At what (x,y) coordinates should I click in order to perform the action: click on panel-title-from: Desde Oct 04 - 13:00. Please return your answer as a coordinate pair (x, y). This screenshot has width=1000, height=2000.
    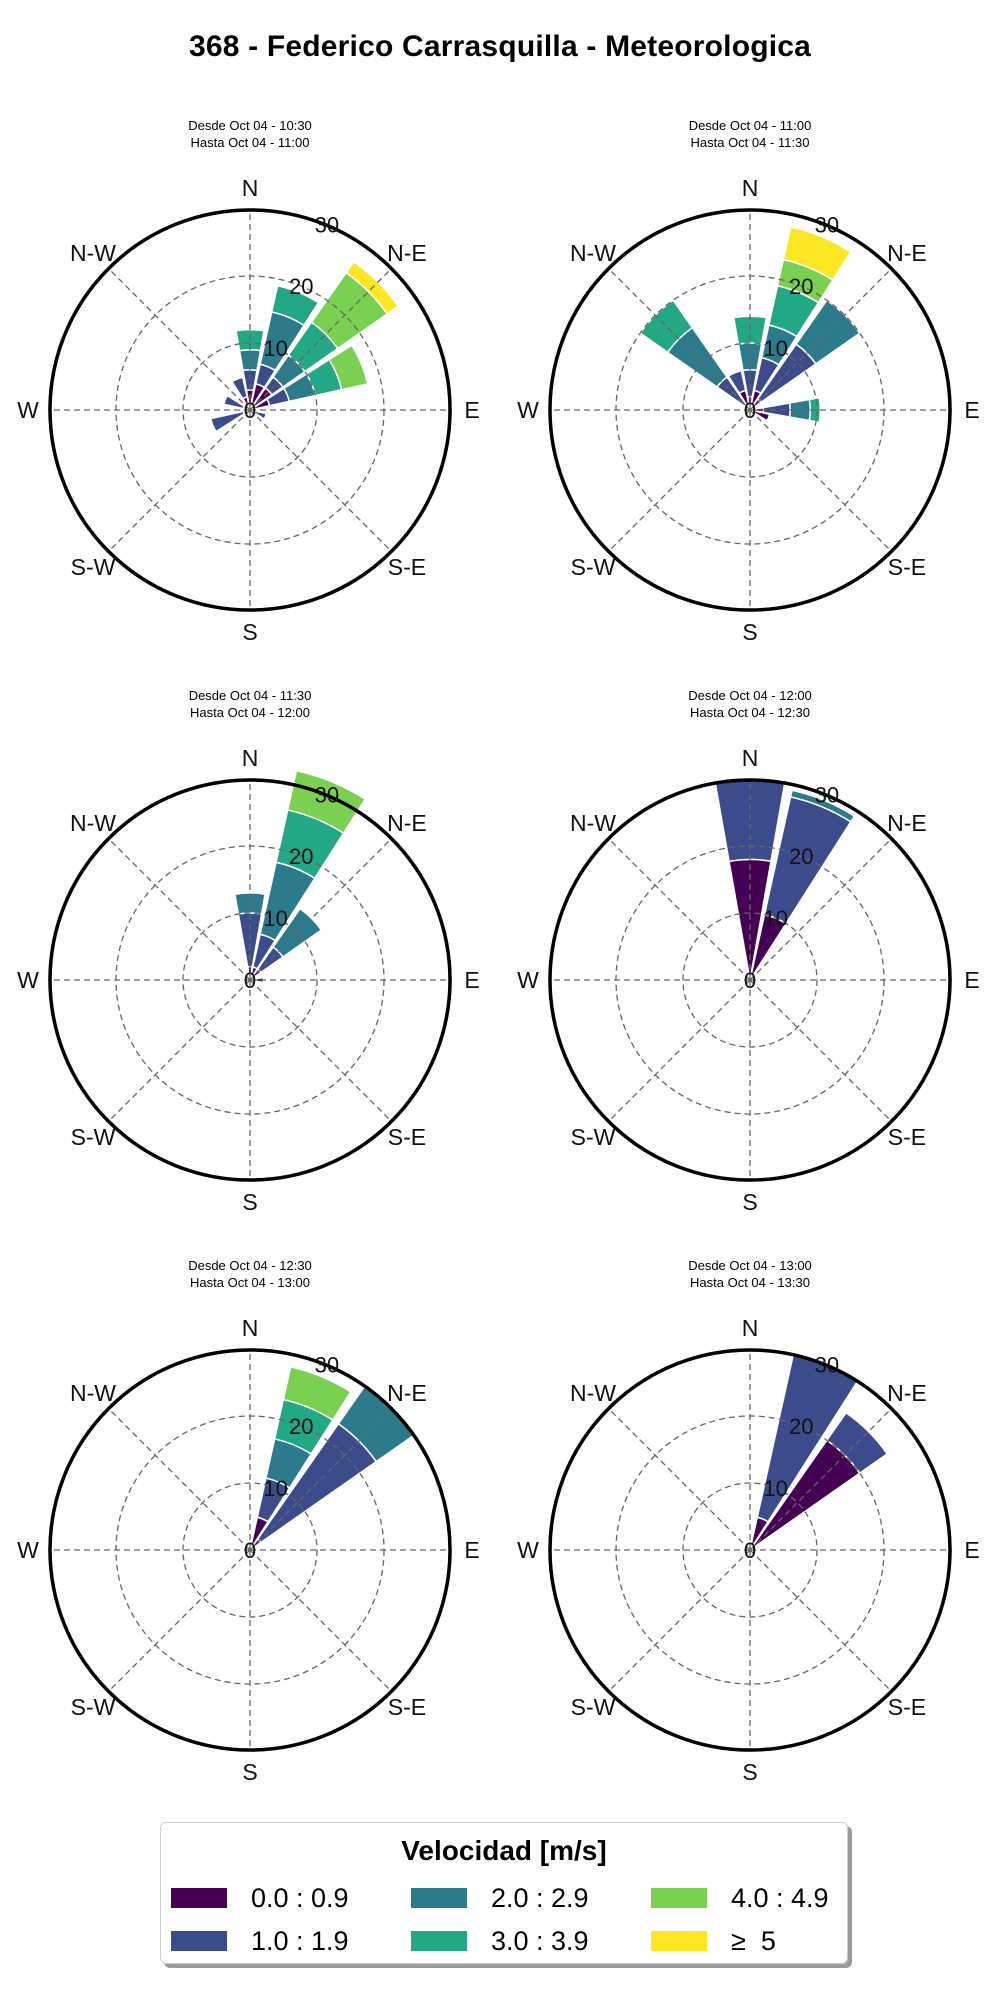
    Looking at the image, I should click on (750, 1265).